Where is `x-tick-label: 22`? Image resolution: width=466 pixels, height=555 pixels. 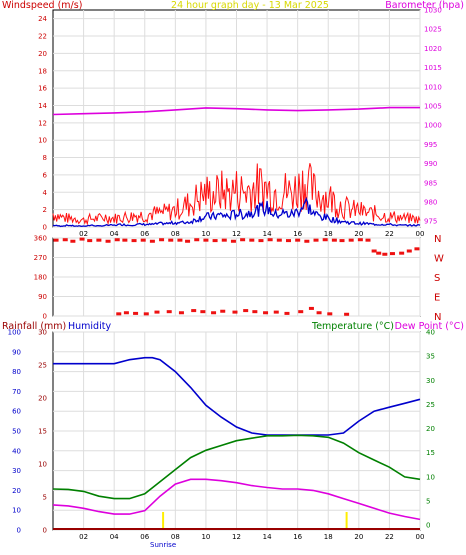
x-tick-label: 22 is located at coordinates (389, 234).